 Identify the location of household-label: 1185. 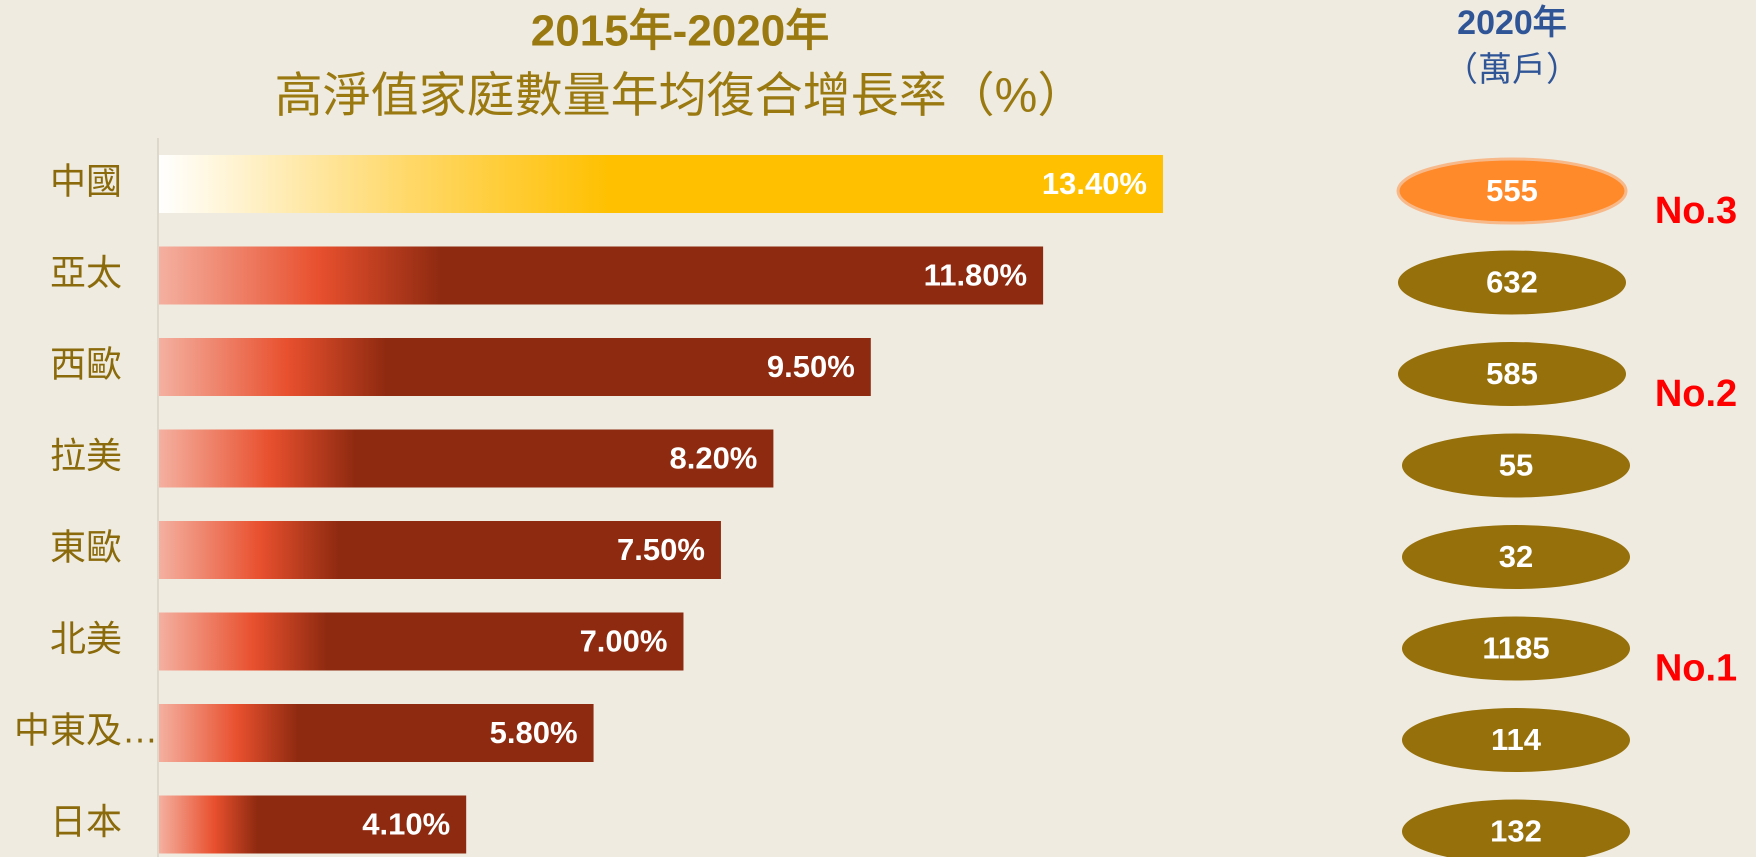
(1515, 648).